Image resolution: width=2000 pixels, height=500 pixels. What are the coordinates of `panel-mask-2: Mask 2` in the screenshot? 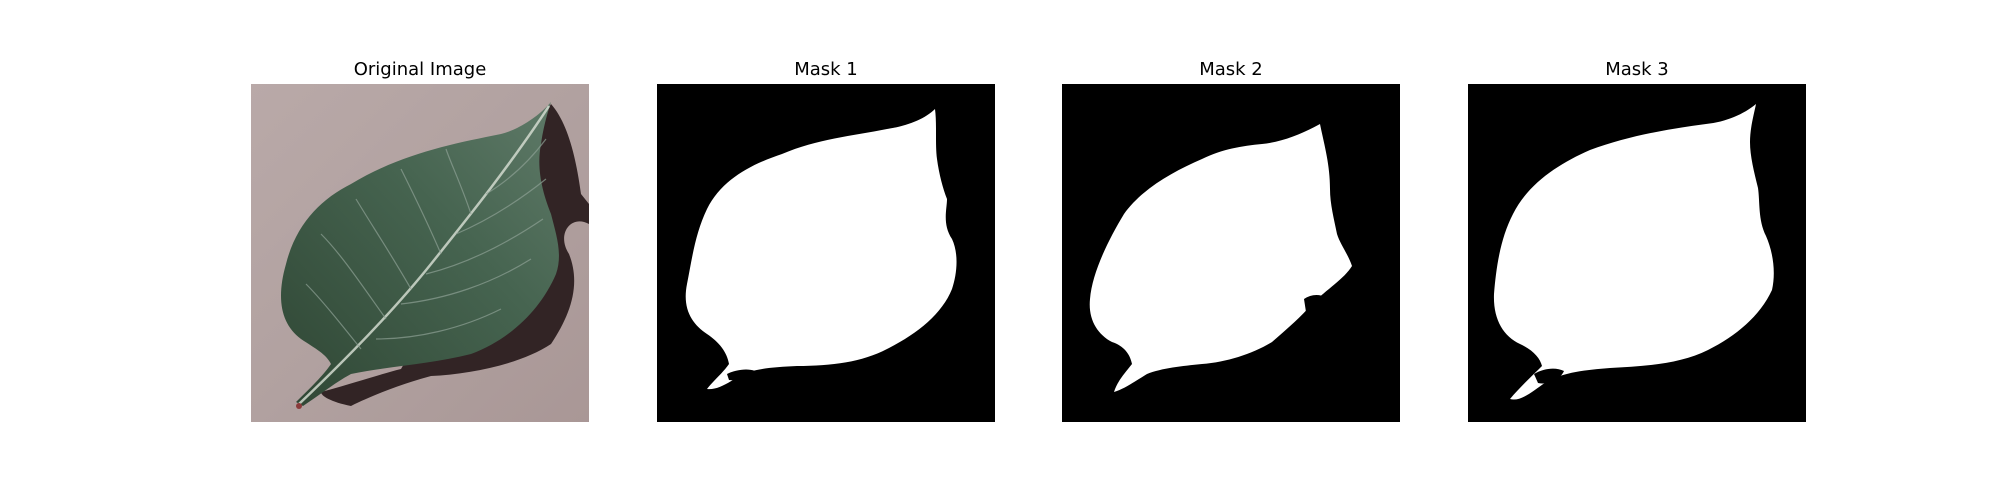 It's located at (1231, 70).